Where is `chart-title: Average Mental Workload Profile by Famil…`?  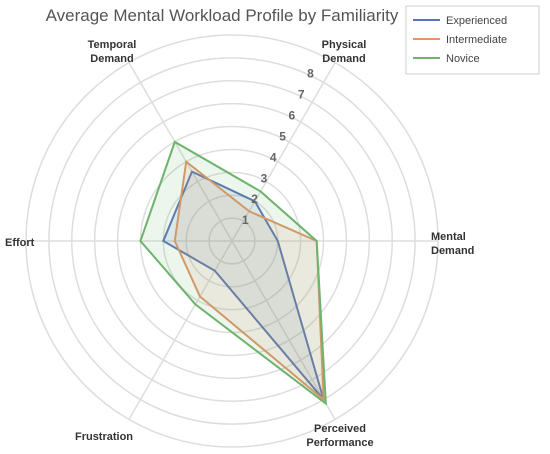 chart-title: Average Mental Workload Profile by Famil… is located at coordinates (222, 15).